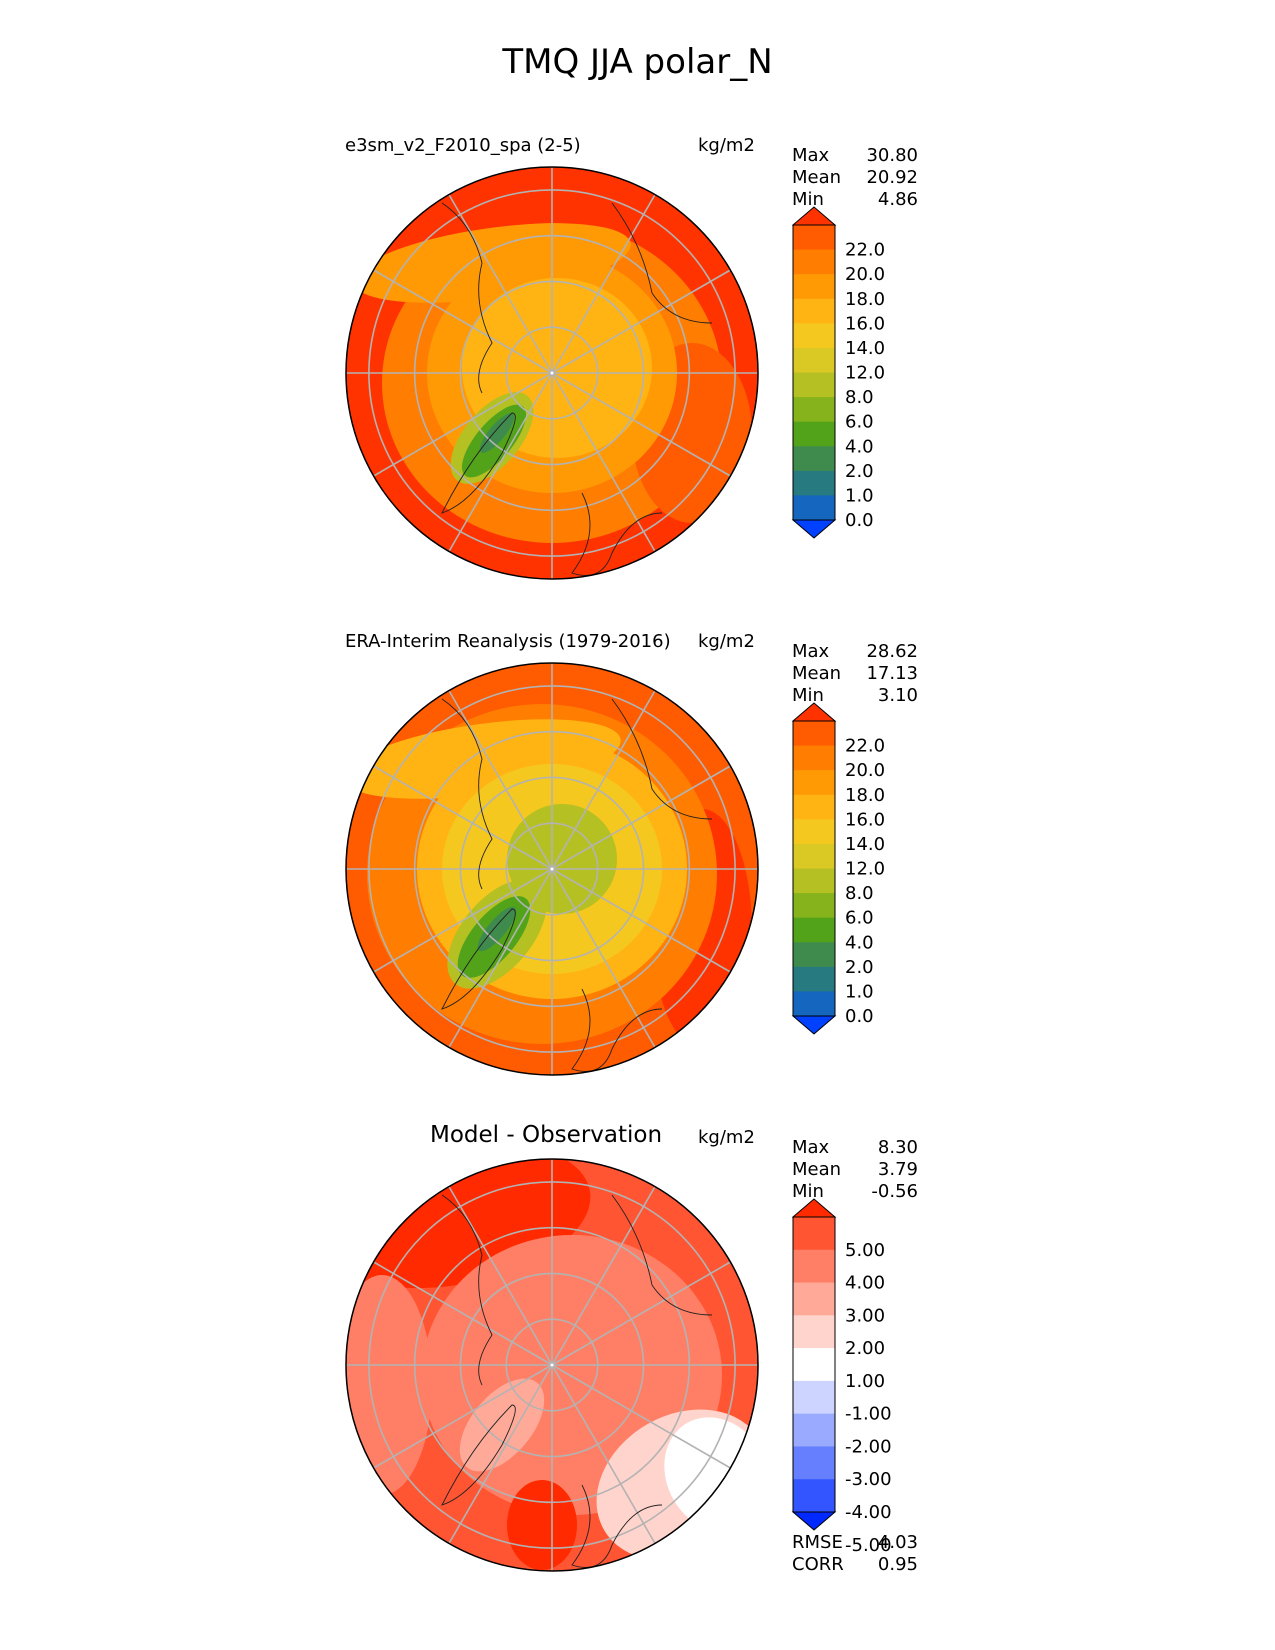 Image resolution: width=1275 pixels, height=1650 pixels. What do you see at coordinates (478, 1455) in the screenshot?
I see `greenland-coast` at bounding box center [478, 1455].